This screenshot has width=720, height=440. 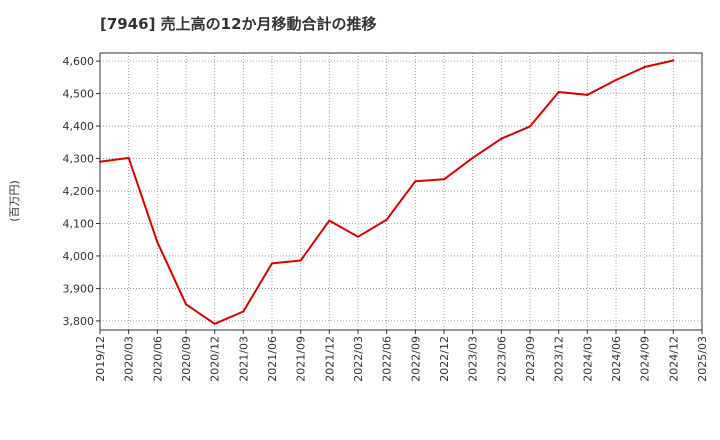 What do you see at coordinates (79, 321) in the screenshot?
I see `y-tick-label: 3,800` at bounding box center [79, 321].